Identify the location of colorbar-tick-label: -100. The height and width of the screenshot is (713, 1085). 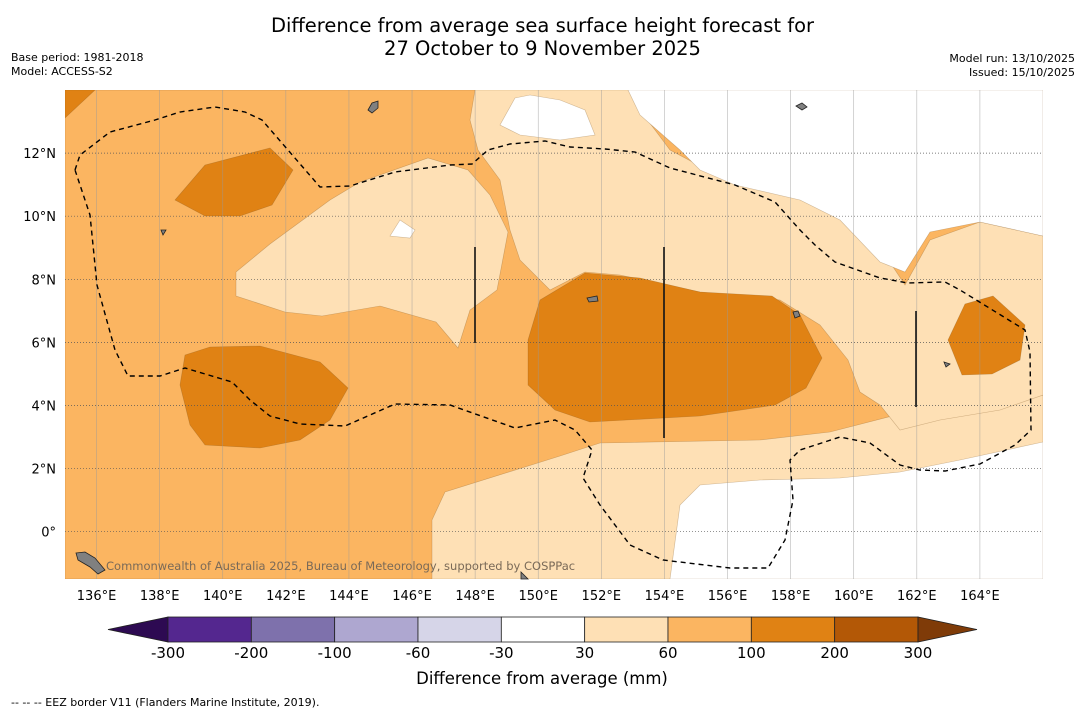
(335, 653).